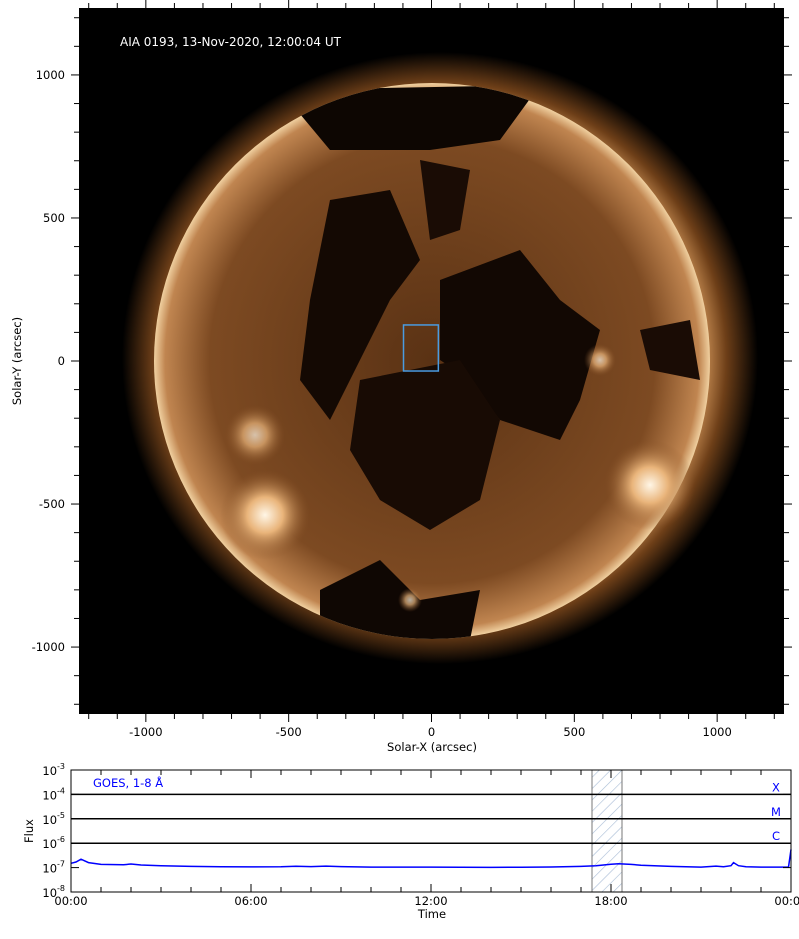 The height and width of the screenshot is (939, 799). I want to click on y-tick-label: 500, so click(54, 218).